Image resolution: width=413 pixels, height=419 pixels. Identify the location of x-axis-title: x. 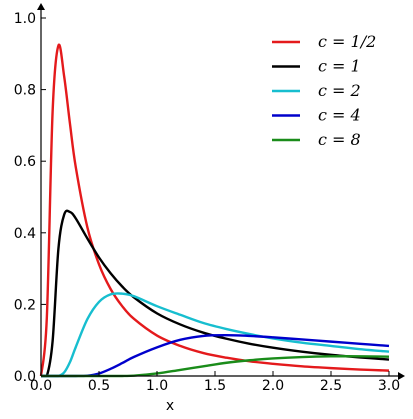
(170, 406).